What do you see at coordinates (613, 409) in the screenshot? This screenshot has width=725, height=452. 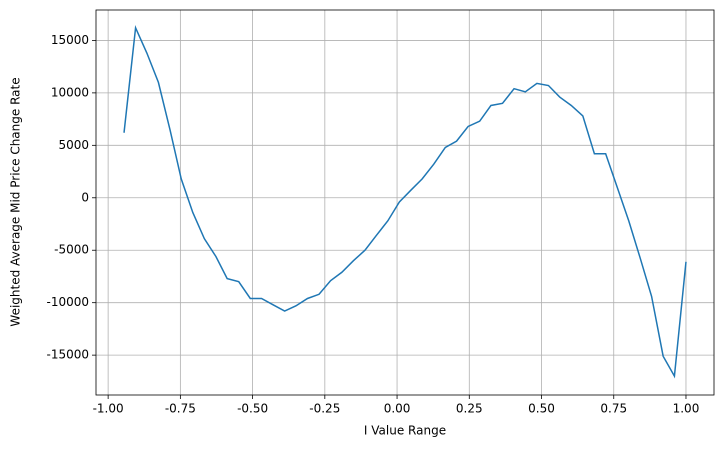 I see `x-tick-label: 0.75` at bounding box center [613, 409].